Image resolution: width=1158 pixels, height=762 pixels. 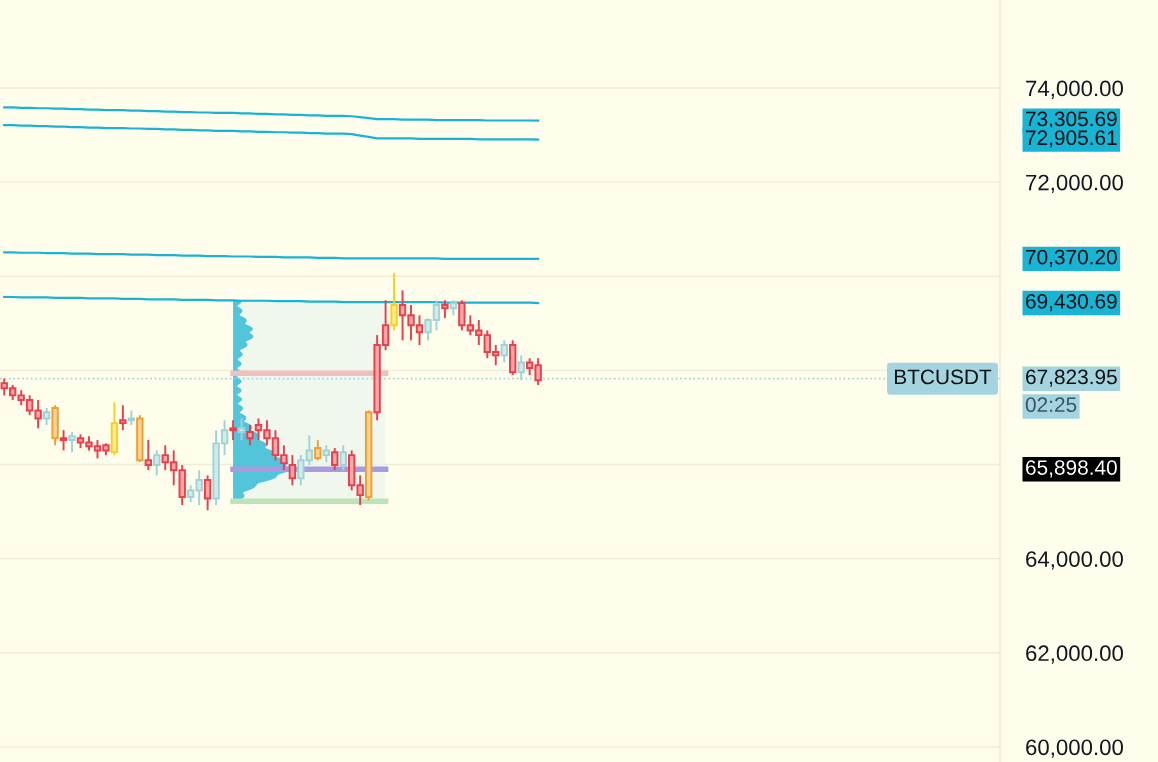 I want to click on y-tick-label: 60,000.00, so click(x=1074, y=748).